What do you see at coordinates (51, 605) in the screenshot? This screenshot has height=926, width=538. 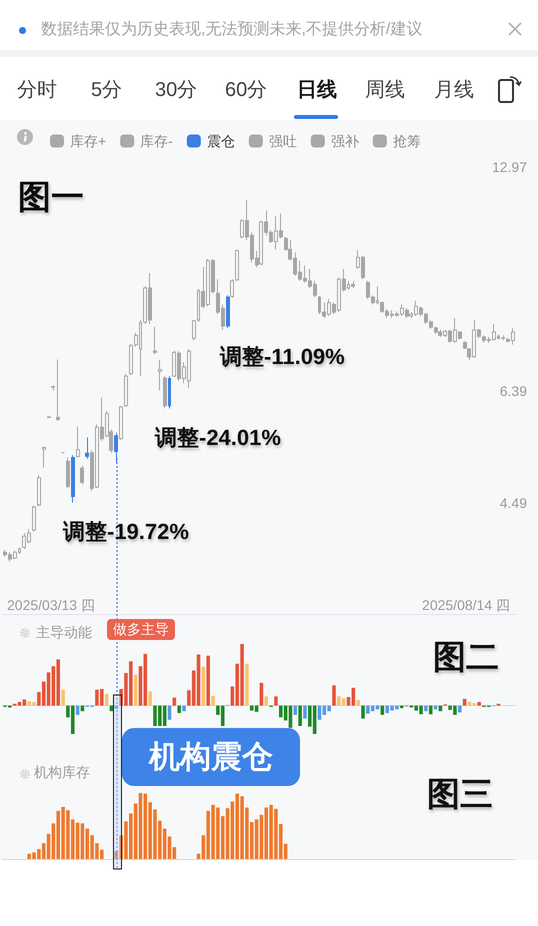 I see `annotation: 2025/03/13 四` at bounding box center [51, 605].